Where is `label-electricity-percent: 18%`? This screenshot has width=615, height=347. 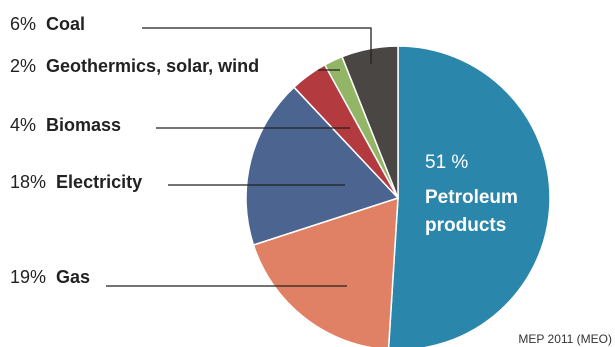 label-electricity-percent: 18% is located at coordinates (28, 182).